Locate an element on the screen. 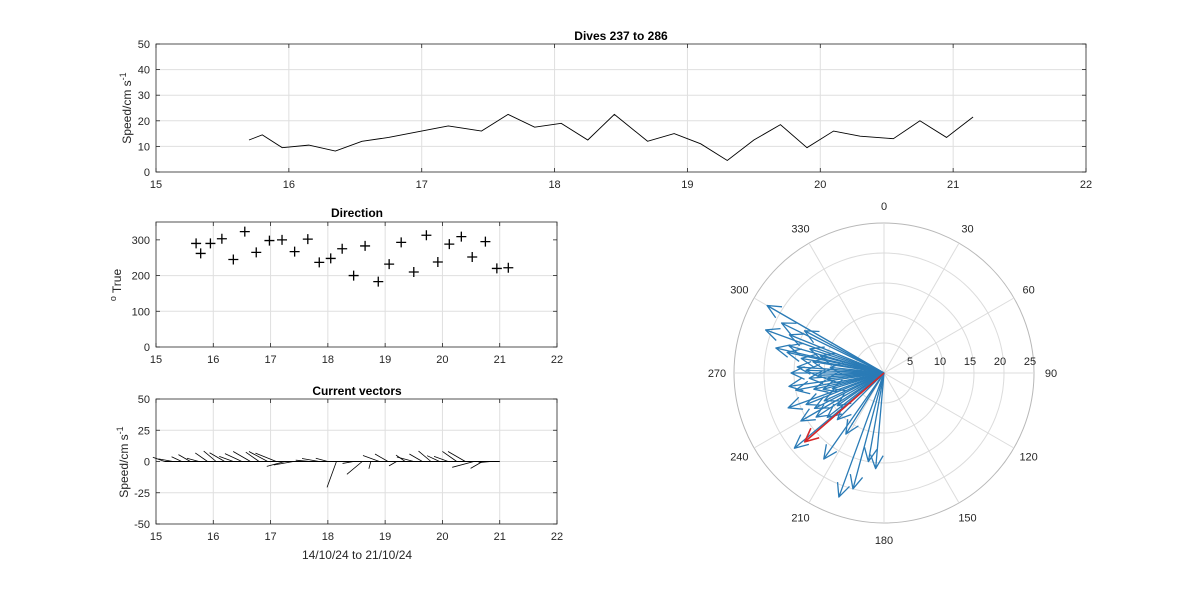  vectors-xlabel: 14/10/24 to 21/10/24 is located at coordinates (357, 555).